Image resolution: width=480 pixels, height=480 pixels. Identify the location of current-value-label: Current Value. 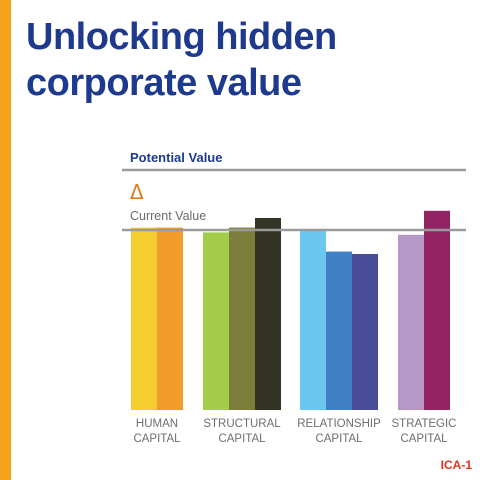
(168, 216).